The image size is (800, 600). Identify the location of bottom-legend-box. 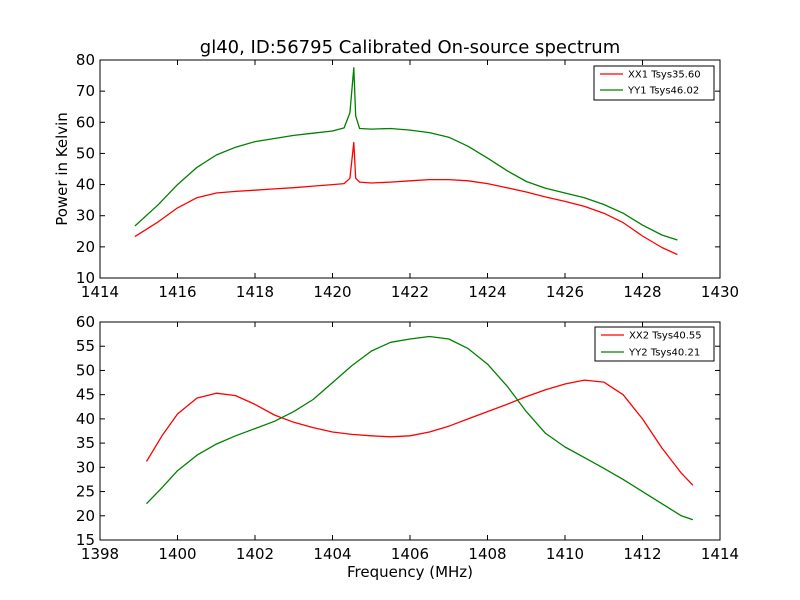
(654, 344).